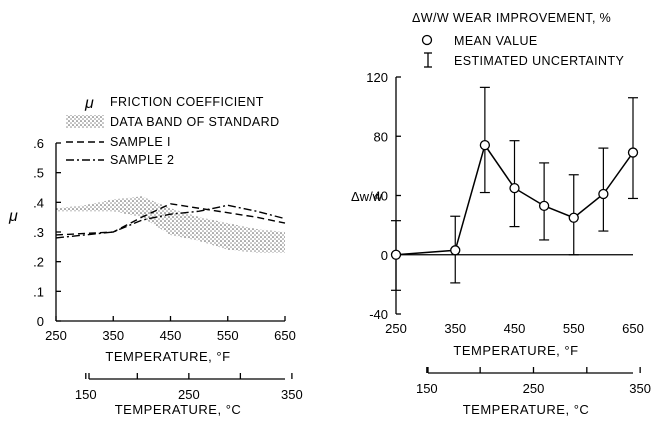 This screenshot has width=652, height=421. What do you see at coordinates (381, 196) in the screenshot?
I see `wear-y-tick-label: 40` at bounding box center [381, 196].